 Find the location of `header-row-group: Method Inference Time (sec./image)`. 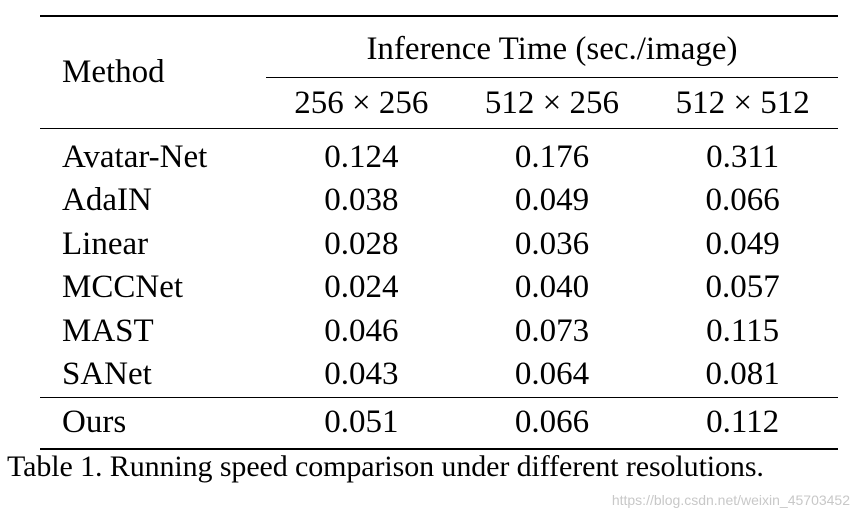

header-row-group: Method Inference Time (sec./image) is located at coordinates (439, 52).